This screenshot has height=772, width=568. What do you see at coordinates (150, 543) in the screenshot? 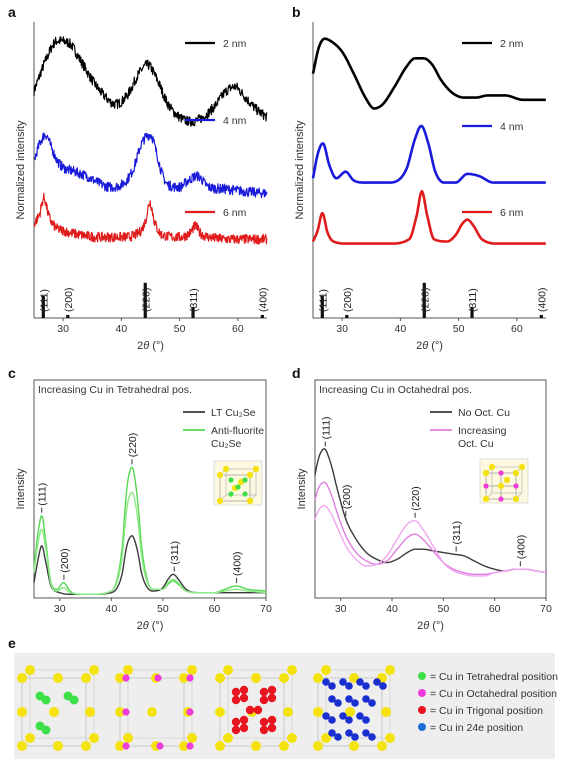
I see `series-line` at bounding box center [150, 543].